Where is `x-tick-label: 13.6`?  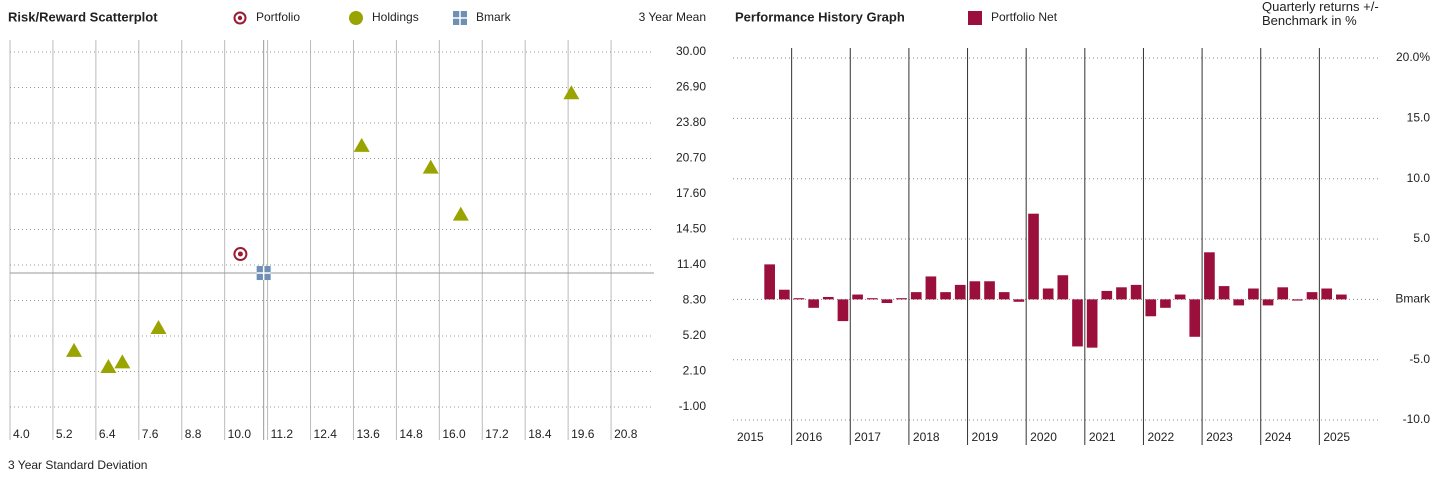 x-tick-label: 13.6 is located at coordinates (368, 434).